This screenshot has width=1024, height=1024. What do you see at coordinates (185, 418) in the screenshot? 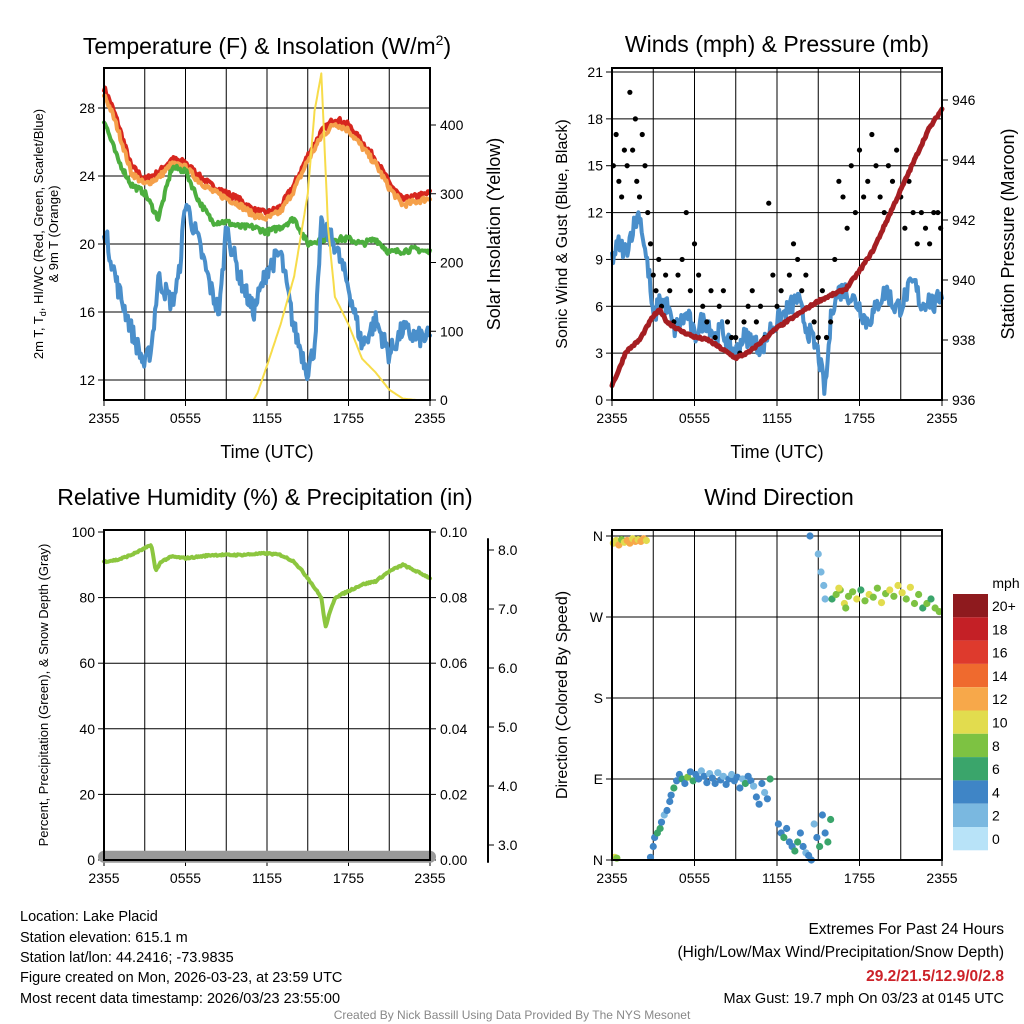
I see `temperature-x-tick-label: 0555` at bounding box center [185, 418].